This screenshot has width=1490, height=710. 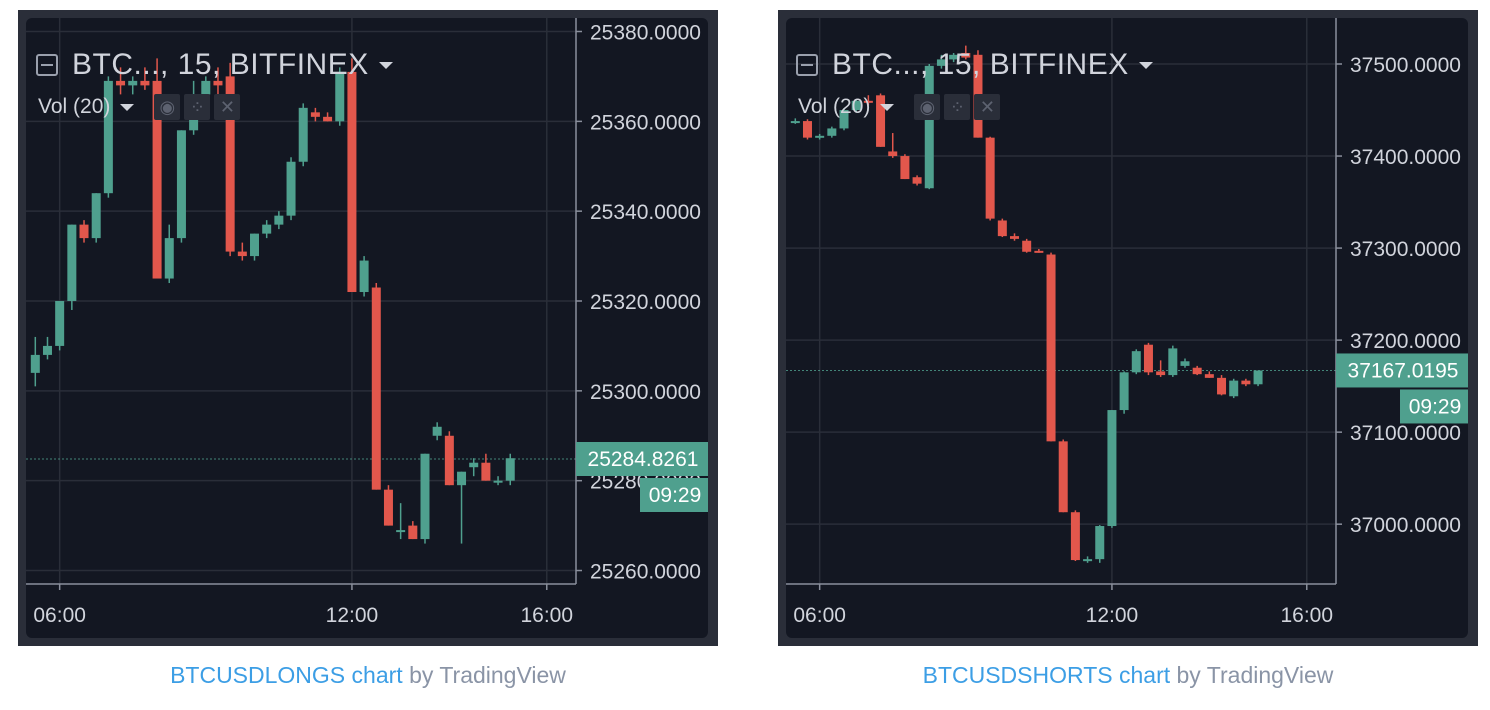 What do you see at coordinates (645, 32) in the screenshot?
I see `y-tick-label: 25380.0000` at bounding box center [645, 32].